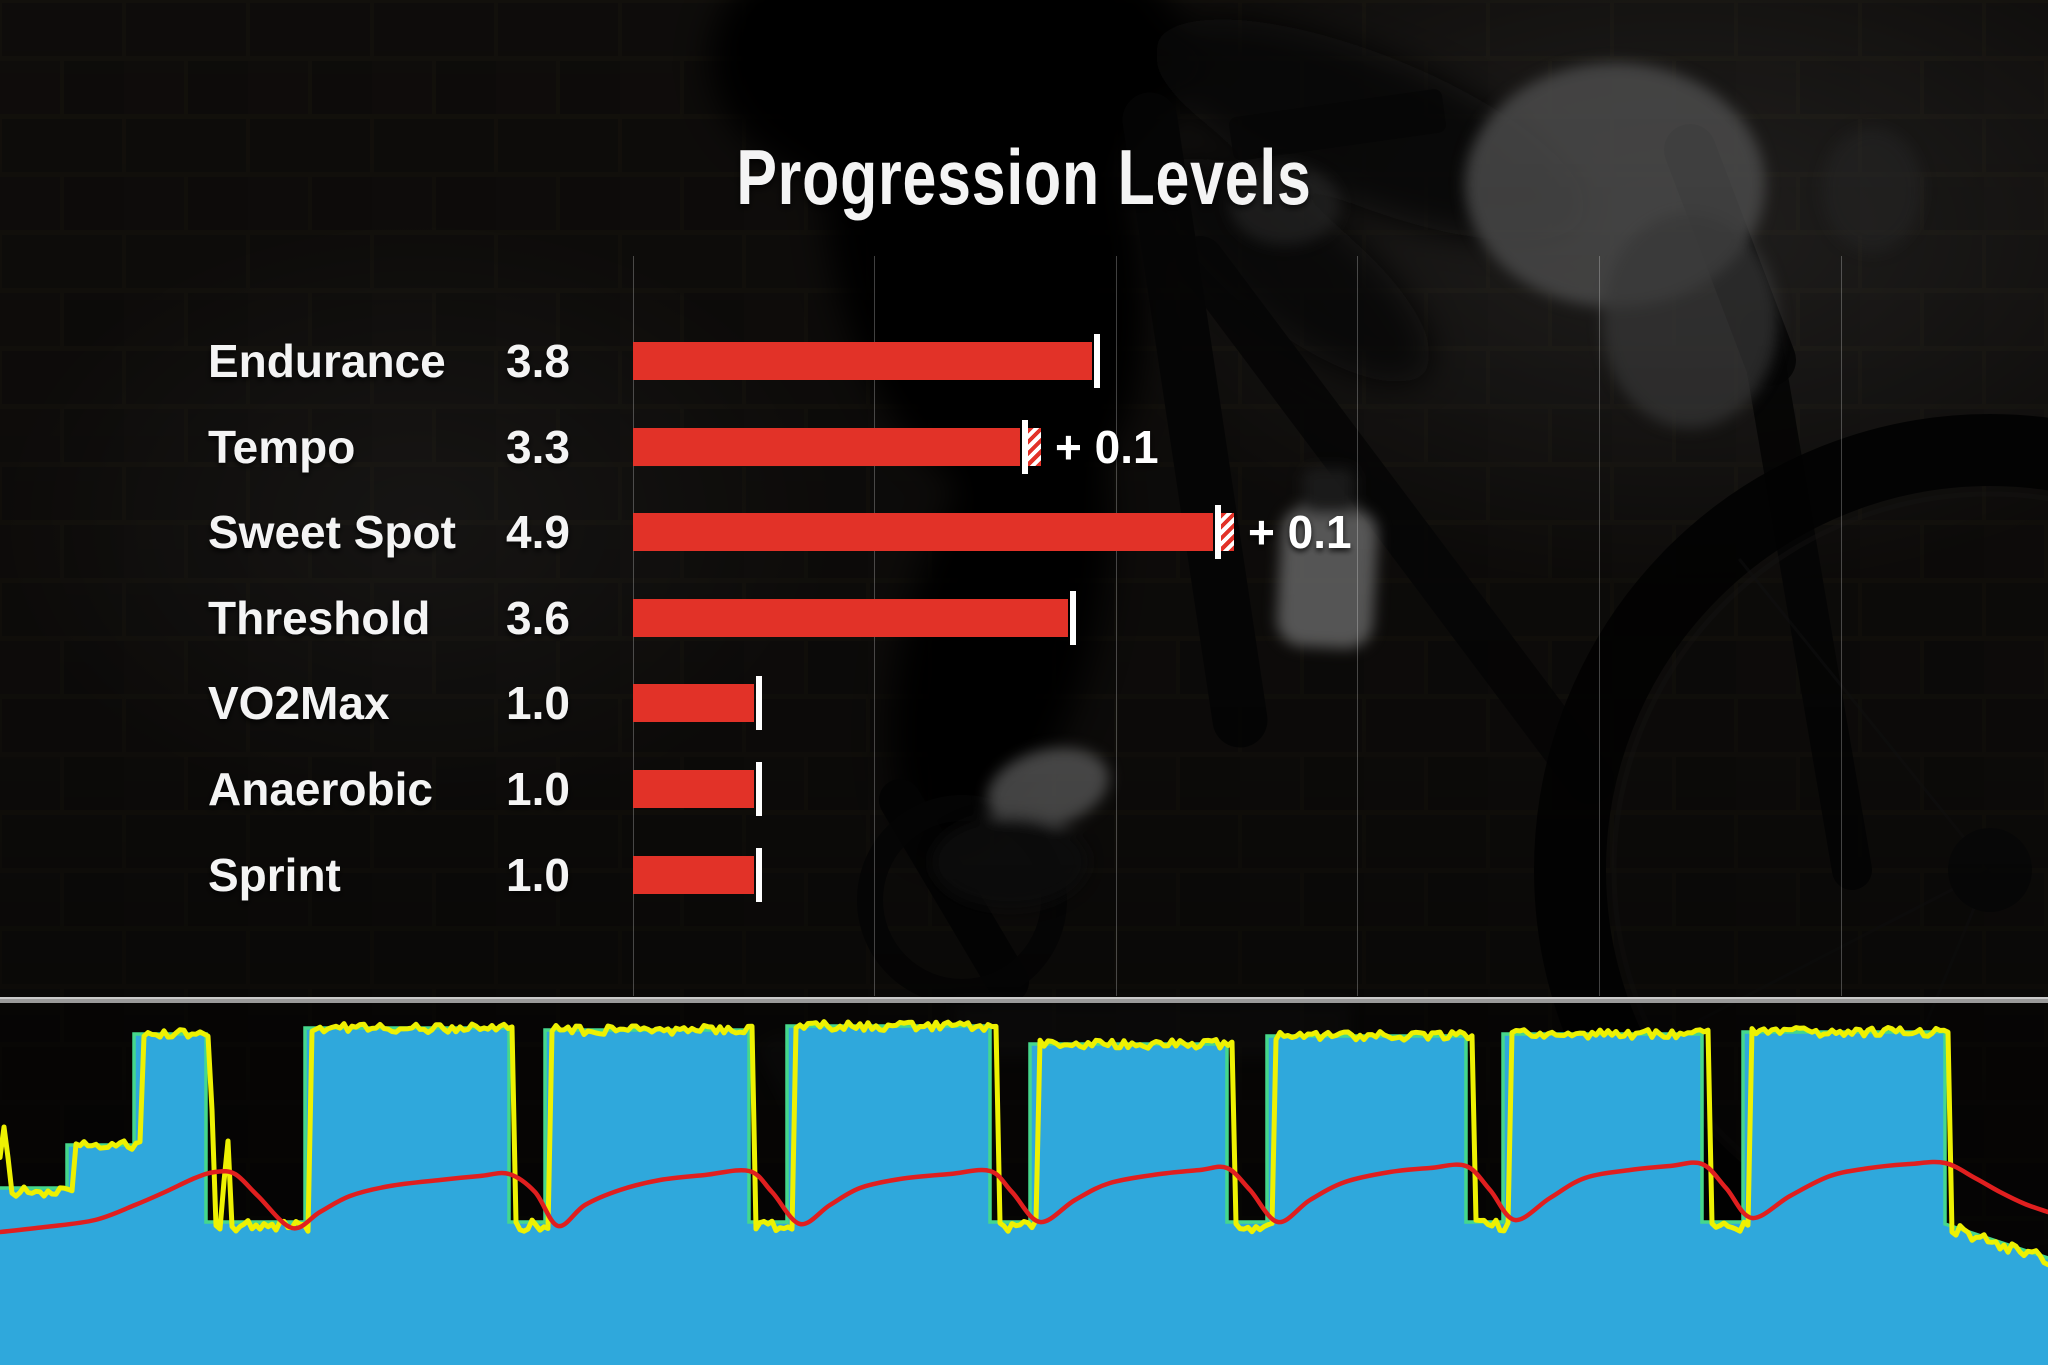 The image size is (2048, 1365). I want to click on bar-value: 3.6, so click(538, 618).